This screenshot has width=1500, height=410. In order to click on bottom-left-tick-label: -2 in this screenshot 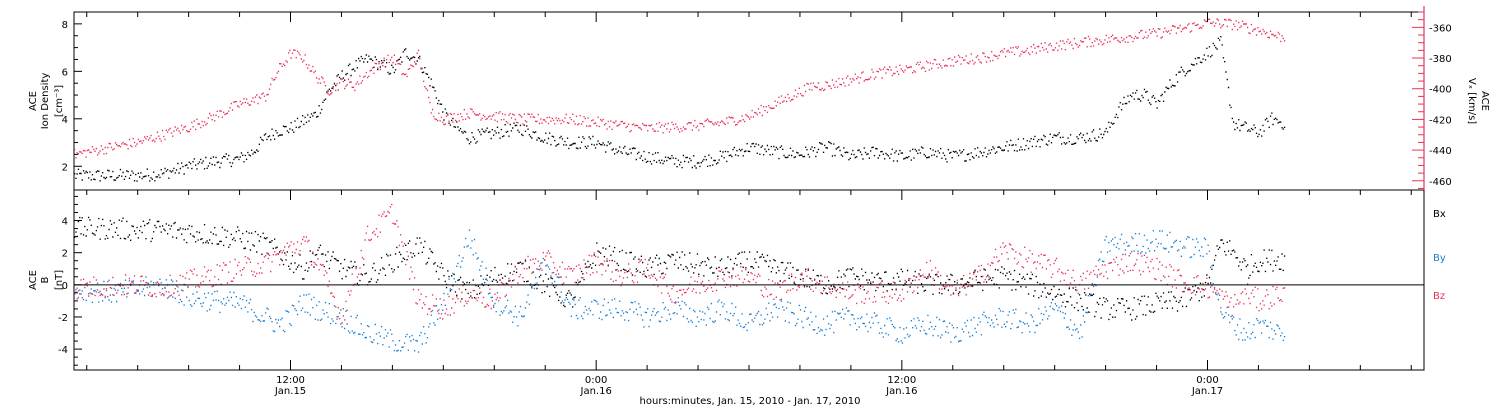, I will do `click(63, 318)`.